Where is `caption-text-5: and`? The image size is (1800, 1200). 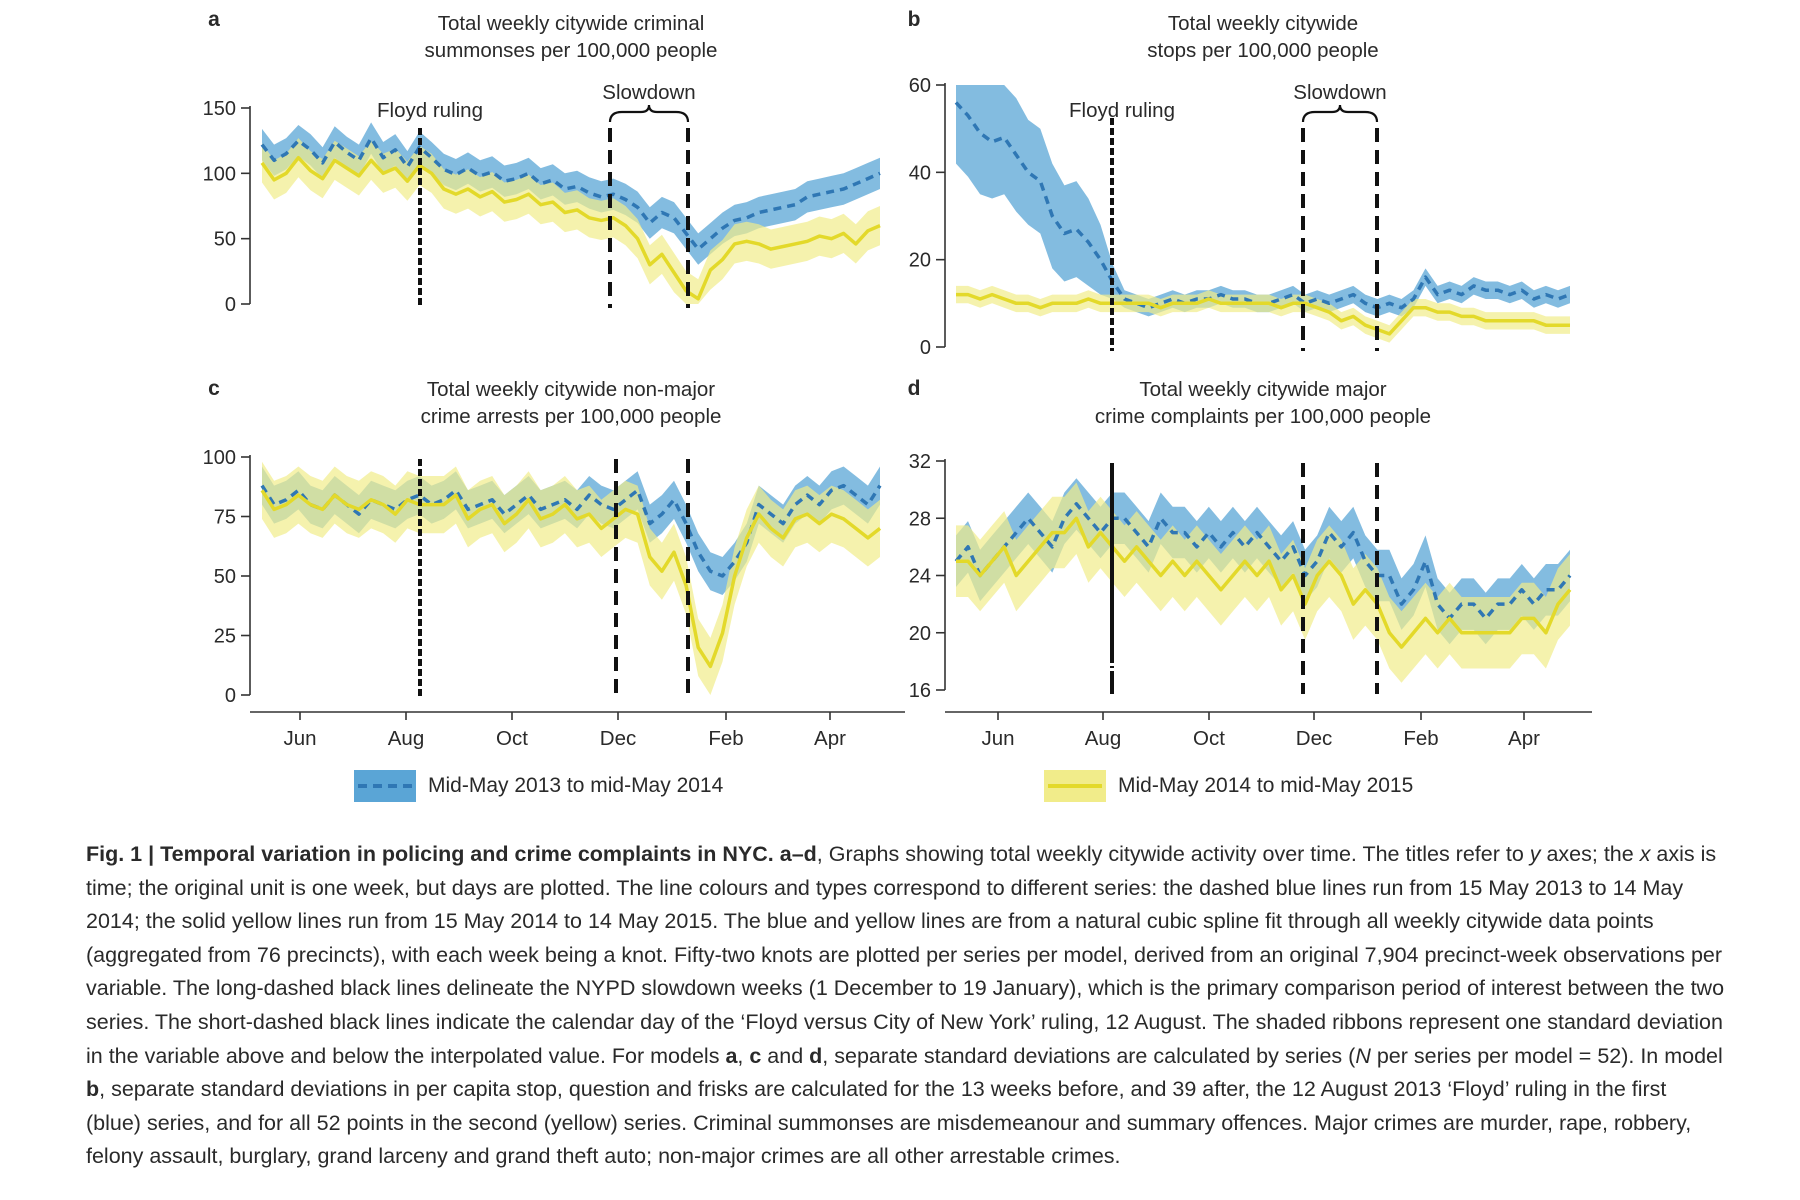
caption-text-5: and is located at coordinates (785, 1055).